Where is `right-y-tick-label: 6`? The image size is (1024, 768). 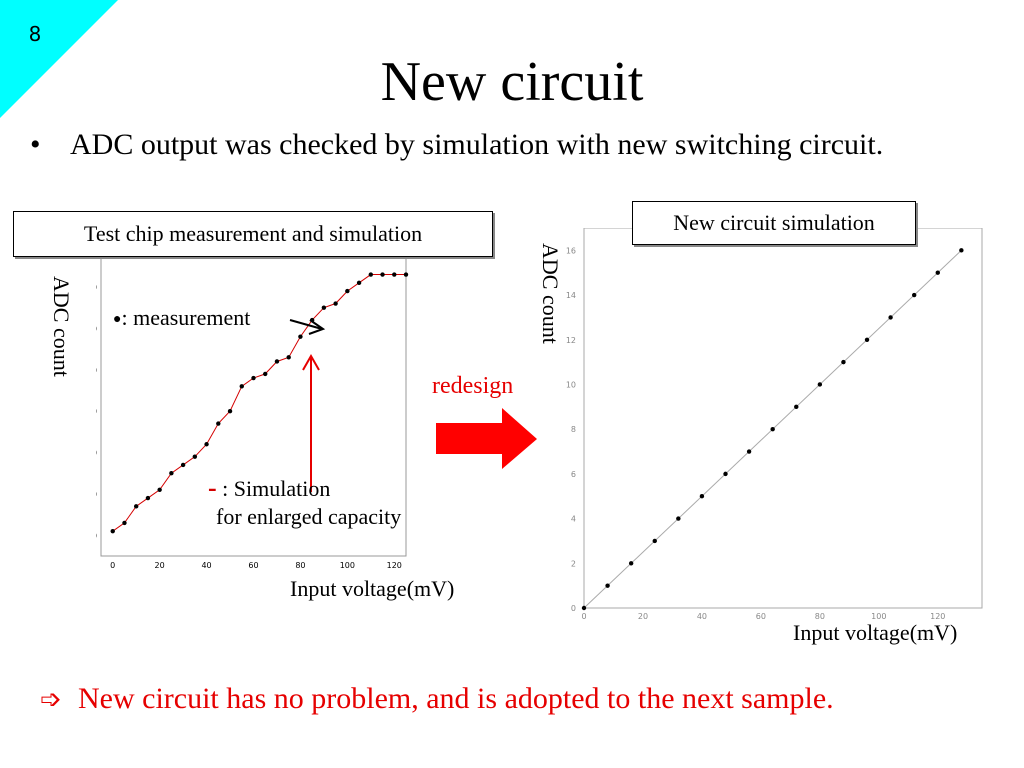 right-y-tick-label: 6 is located at coordinates (573, 474).